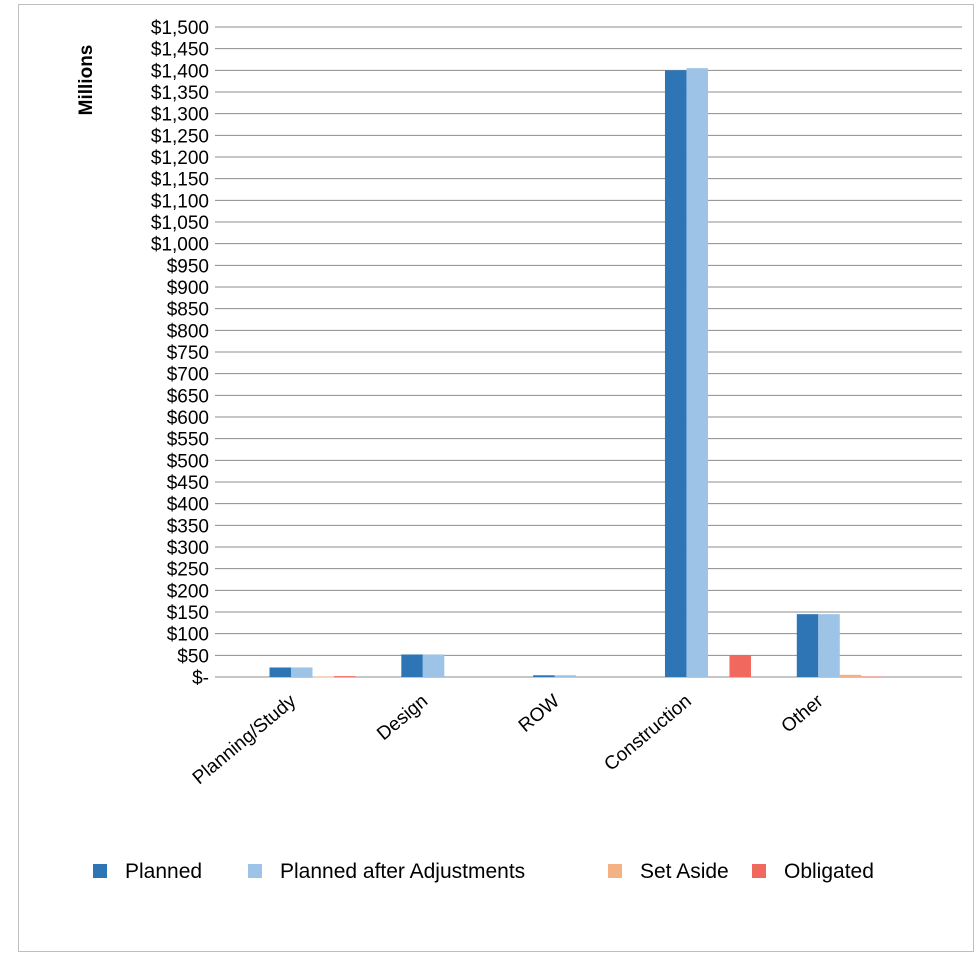 The height and width of the screenshot is (964, 980). What do you see at coordinates (188, 548) in the screenshot?
I see `y-tick-label: $300` at bounding box center [188, 548].